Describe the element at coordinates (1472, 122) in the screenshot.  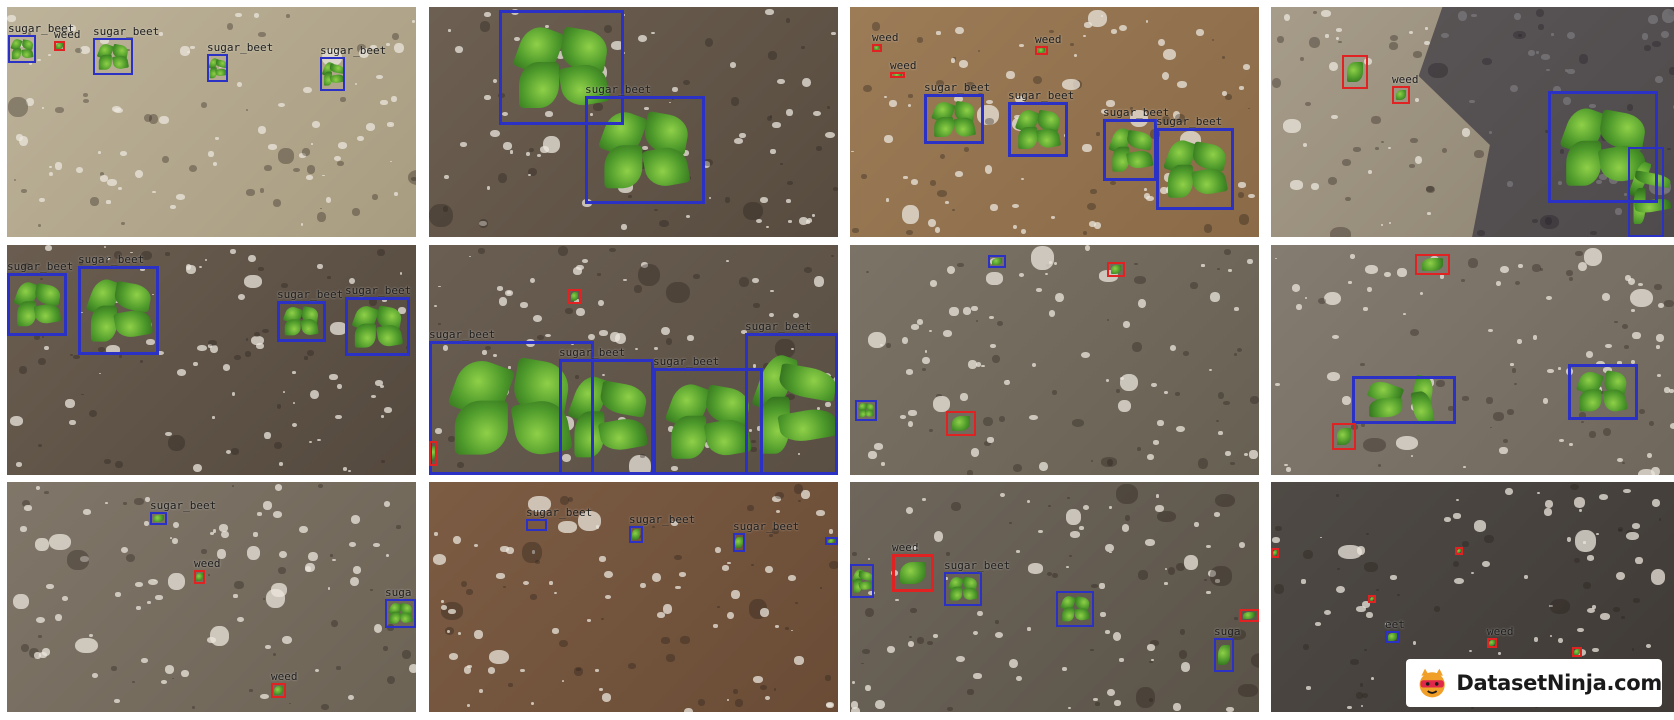
I see `tile-4: weed` at that location.